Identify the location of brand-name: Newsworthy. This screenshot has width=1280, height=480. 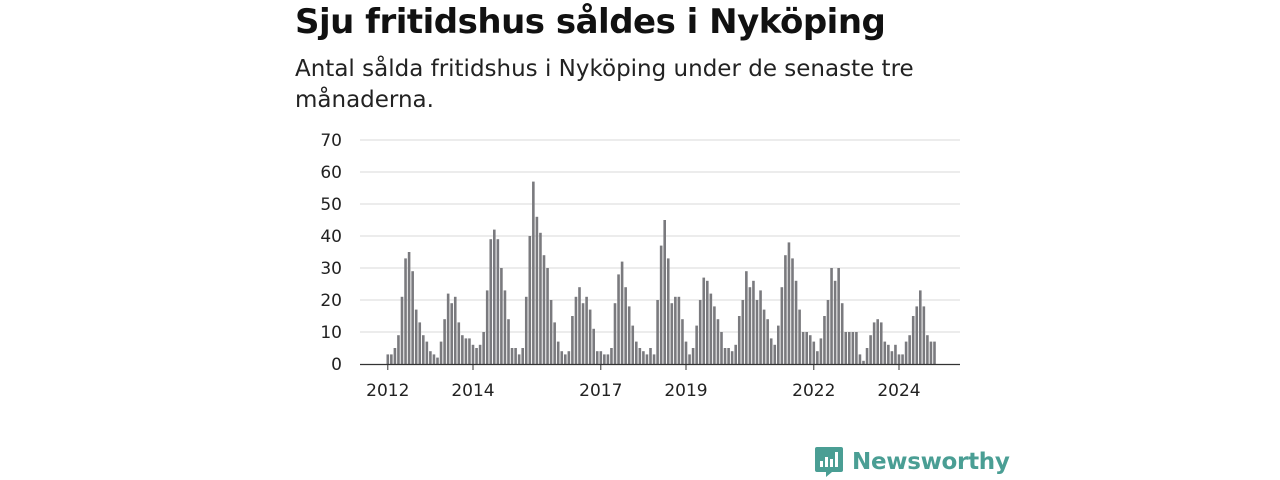
(931, 462).